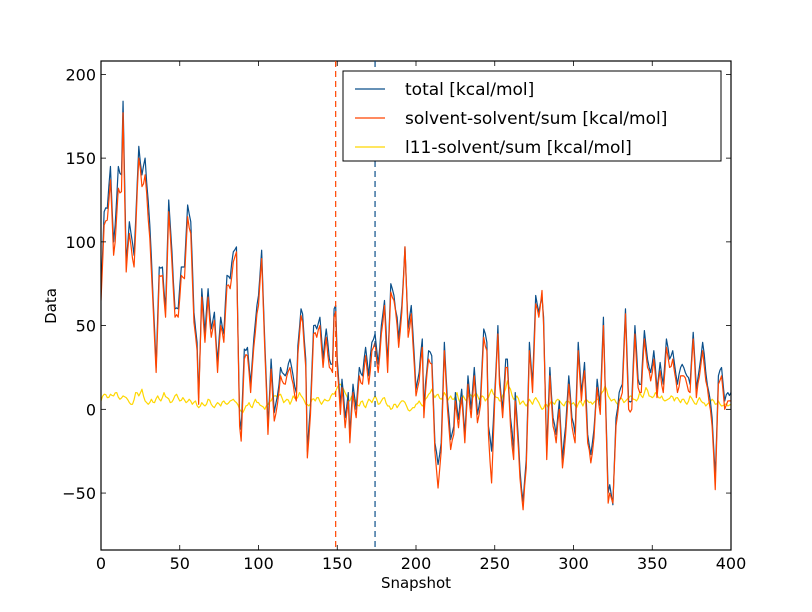 The width and height of the screenshot is (812, 612). Describe the element at coordinates (91, 409) in the screenshot. I see `y-tick-label: 0` at that location.